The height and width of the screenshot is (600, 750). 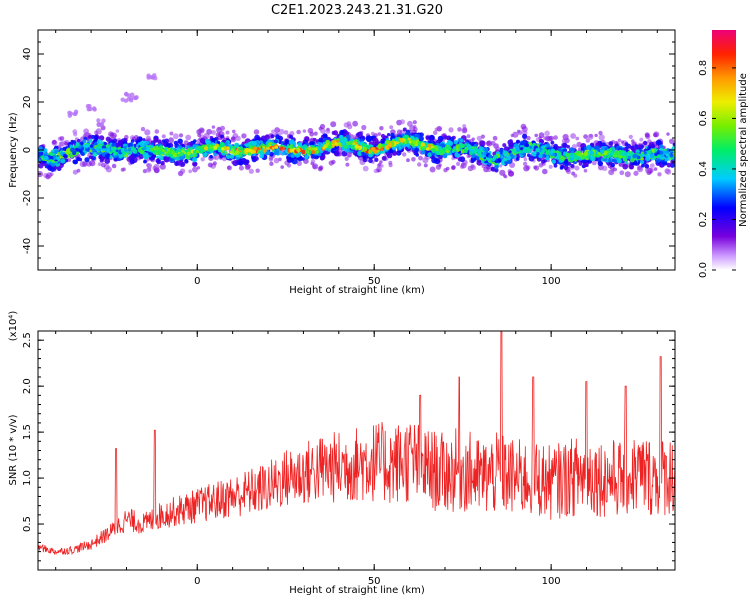 What do you see at coordinates (551, 581) in the screenshot?
I see `bottom-x-tick-label: 100` at bounding box center [551, 581].